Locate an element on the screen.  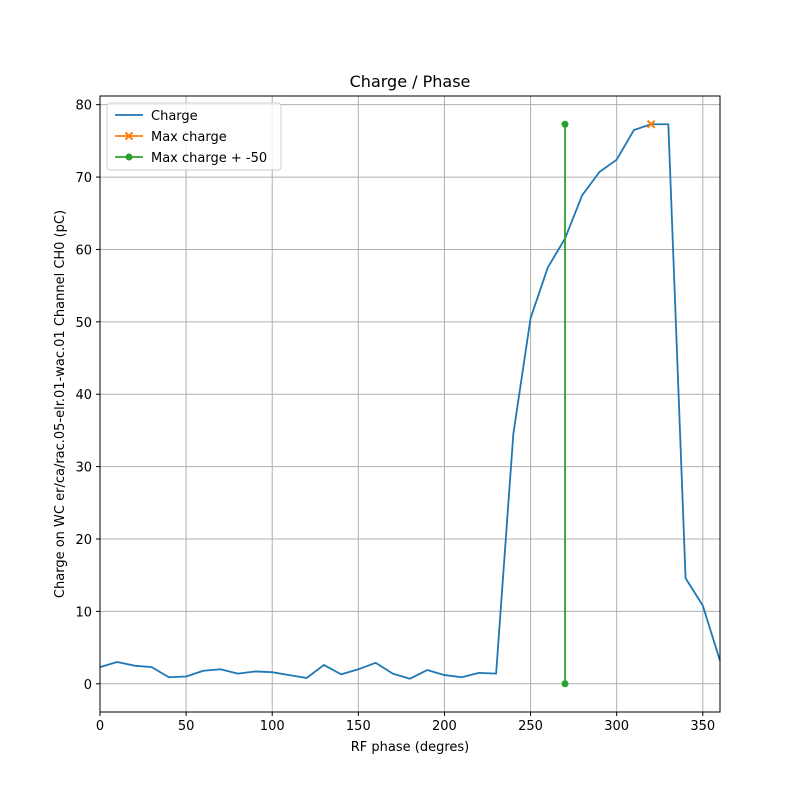
legend-item: Max charge + -50 is located at coordinates (191, 158).